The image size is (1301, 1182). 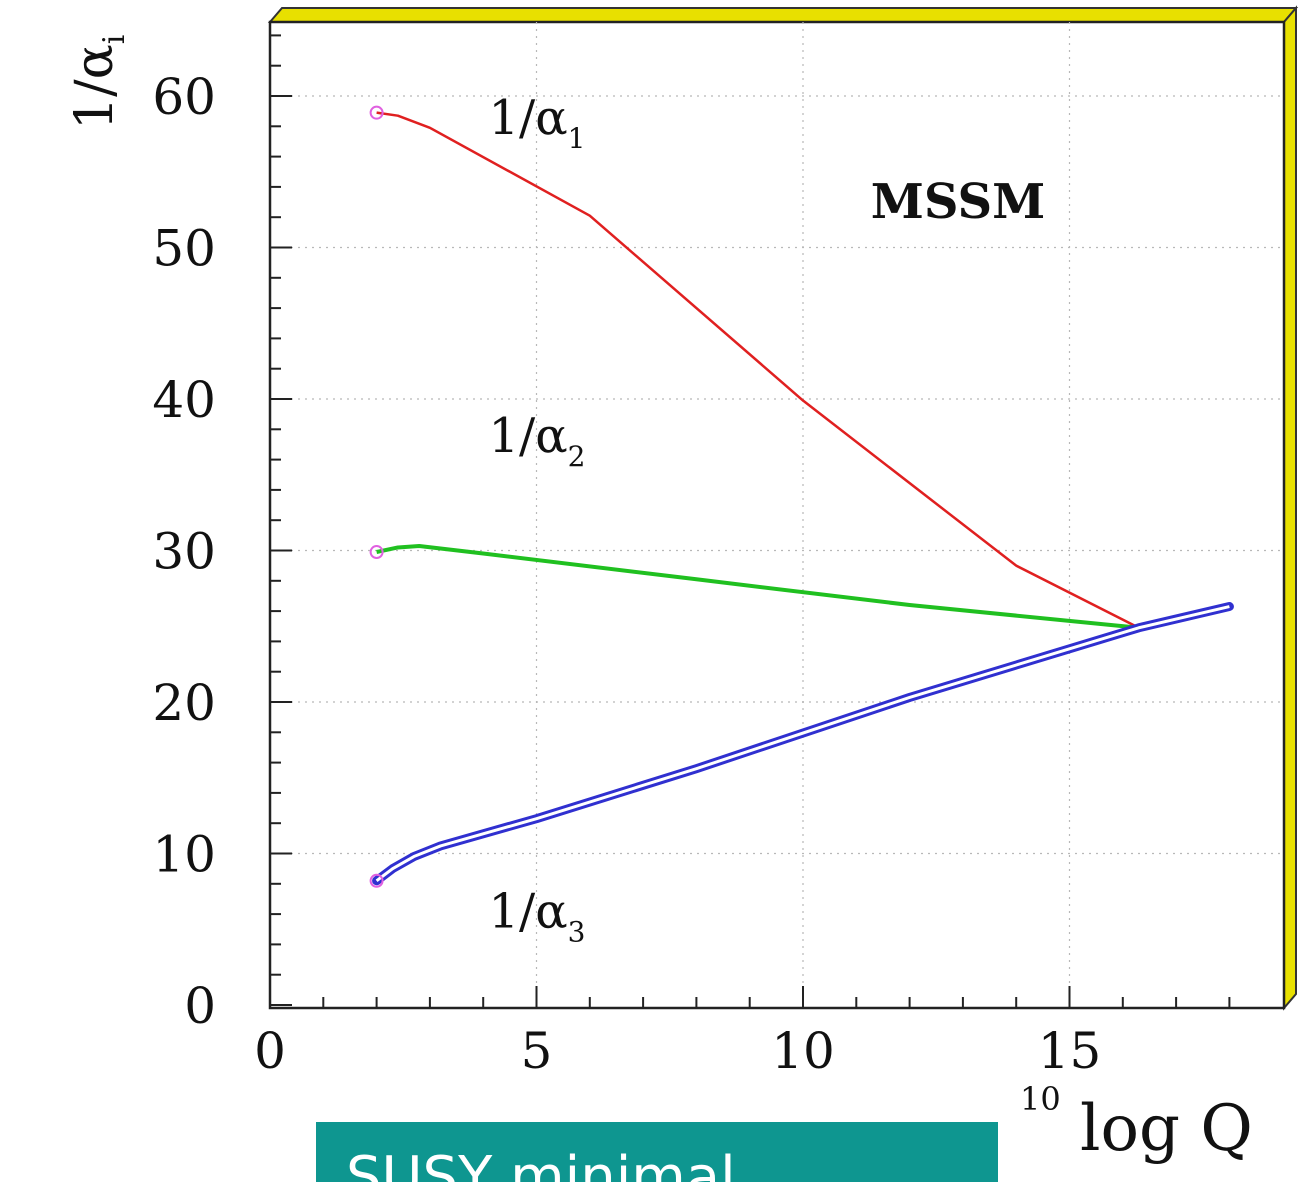 I want to click on series-label-subscript: 1, so click(x=577, y=138).